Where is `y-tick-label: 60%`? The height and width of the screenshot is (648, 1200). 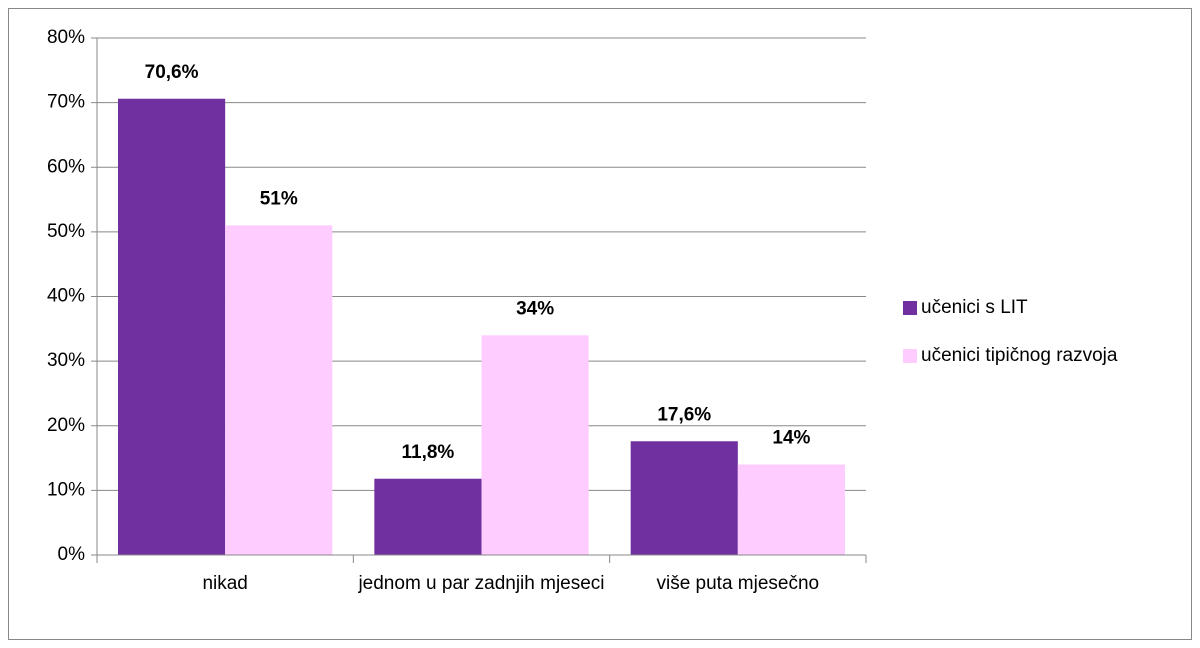
y-tick-label: 60% is located at coordinates (66, 166).